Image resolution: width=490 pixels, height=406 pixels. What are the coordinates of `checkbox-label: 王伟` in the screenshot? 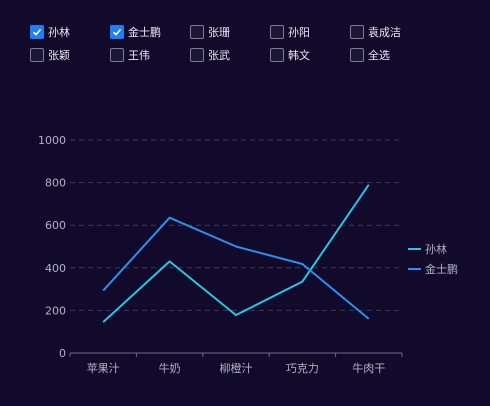 It's located at (139, 55).